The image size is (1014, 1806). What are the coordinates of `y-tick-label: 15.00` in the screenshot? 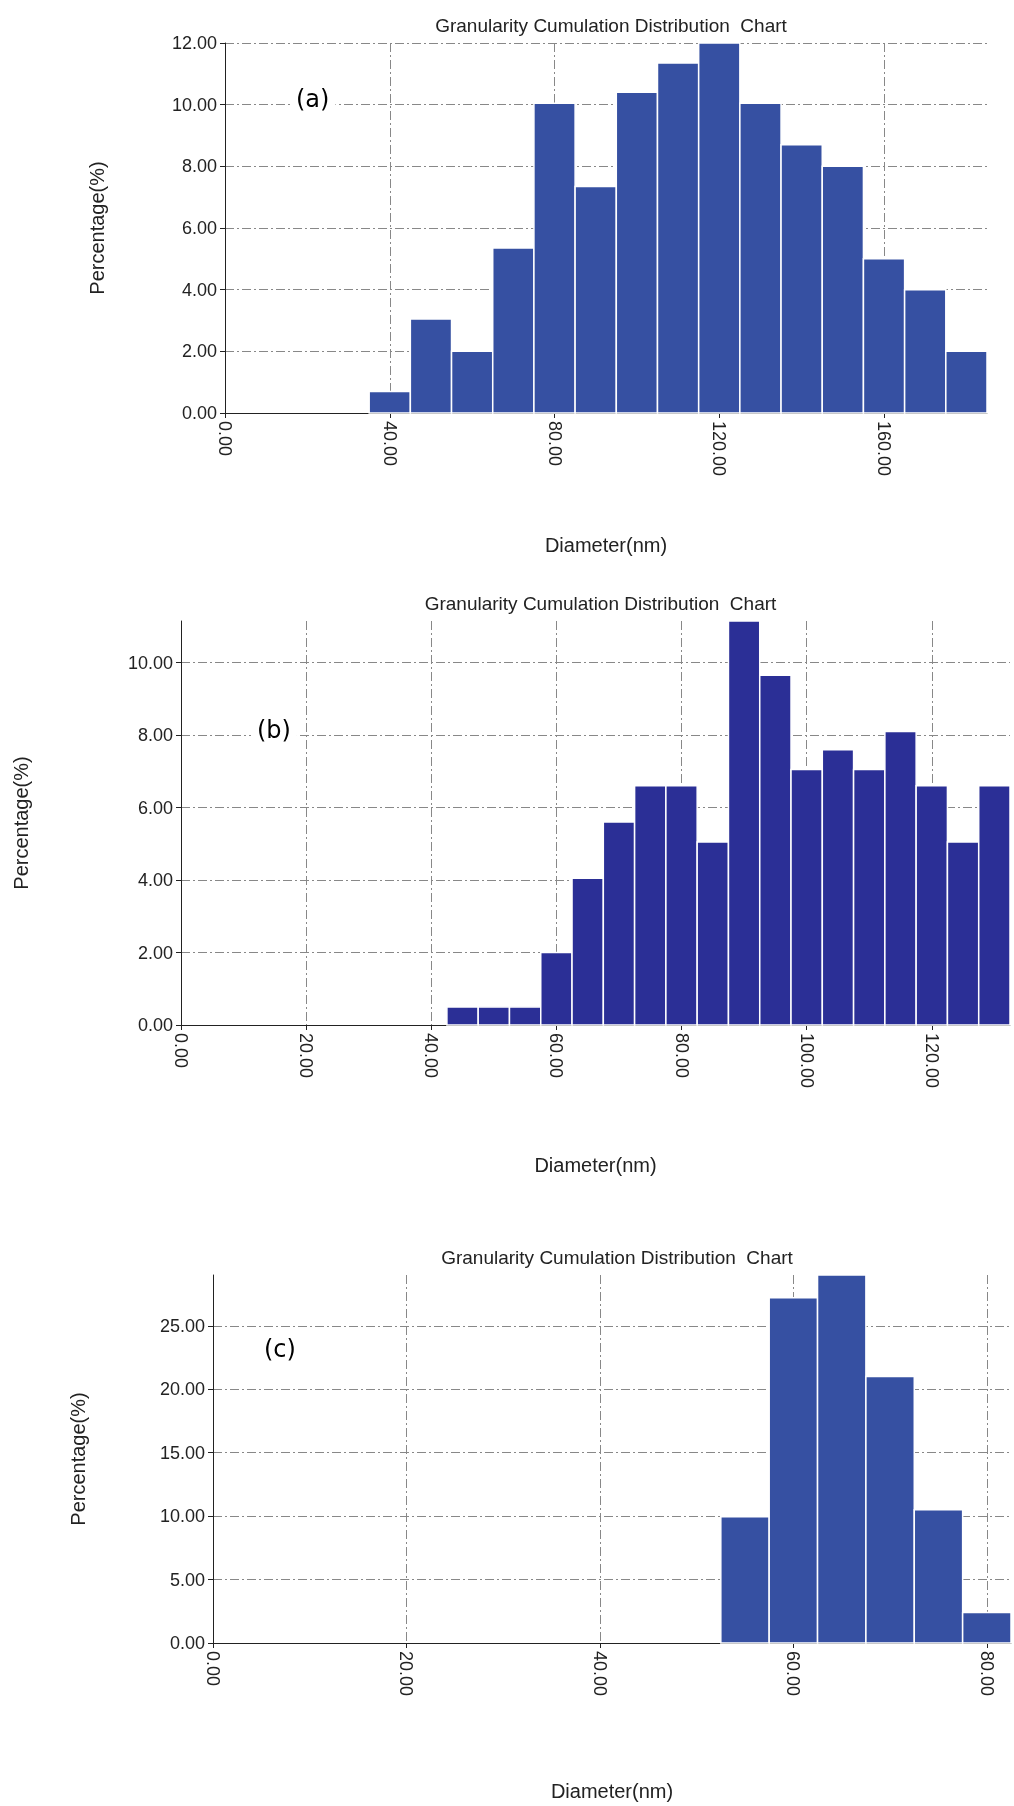 It's located at (182, 1452).